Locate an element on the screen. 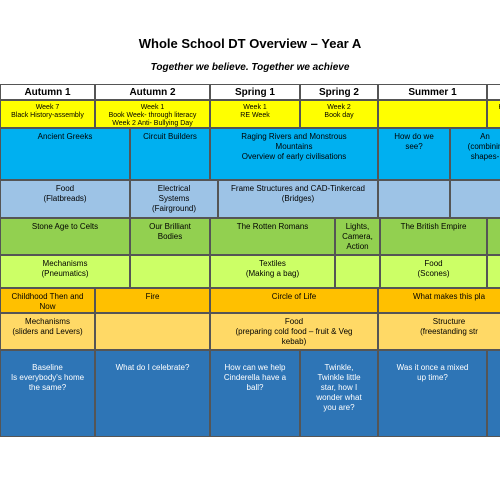  table-cell: Food (Scones) is located at coordinates (433, 271).